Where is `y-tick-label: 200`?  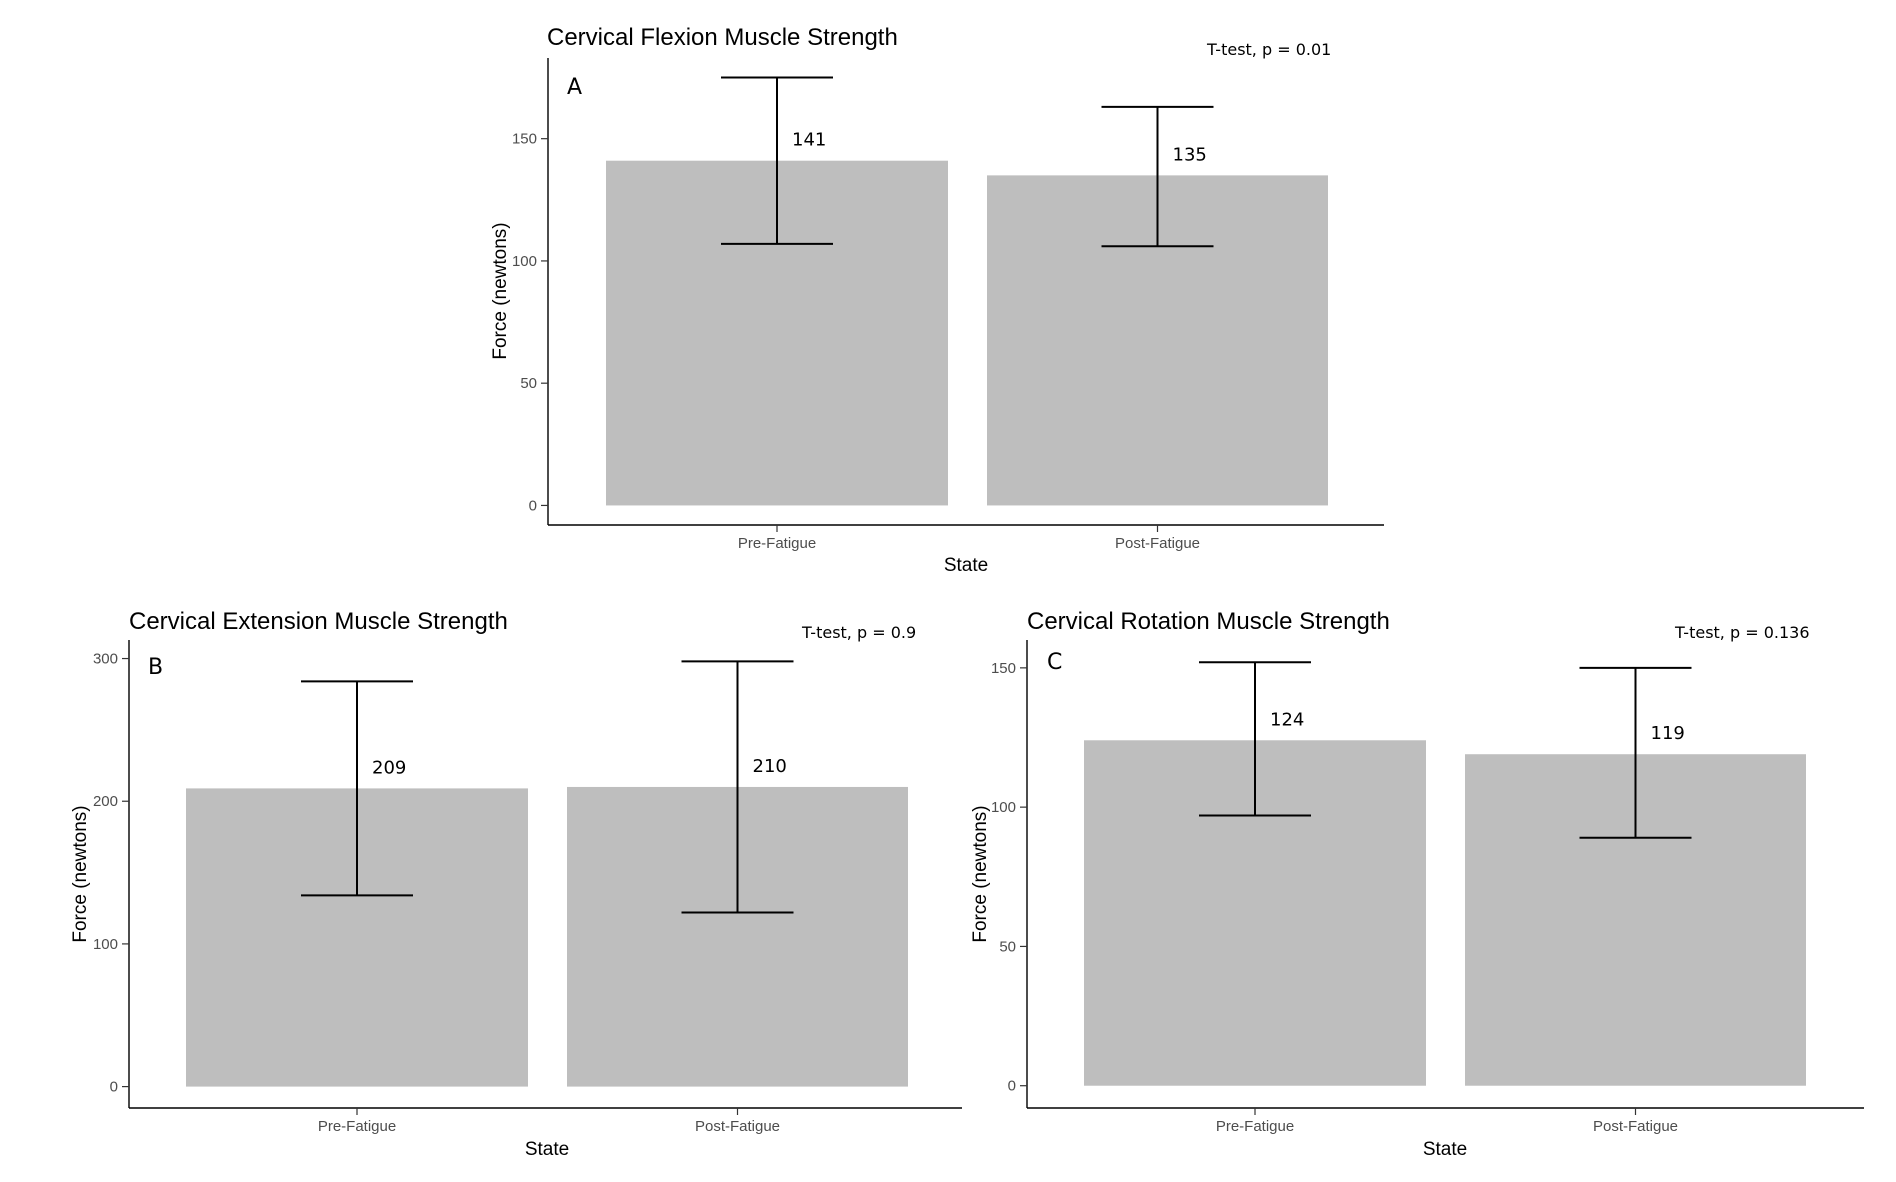 y-tick-label: 200 is located at coordinates (105, 801).